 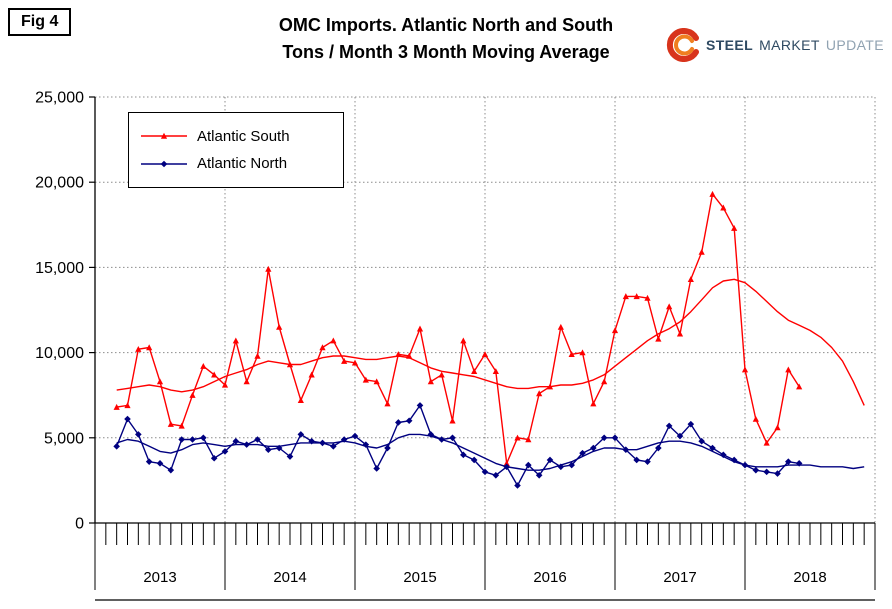 I want to click on logo-word-steel: STEEL, so click(x=729, y=45).